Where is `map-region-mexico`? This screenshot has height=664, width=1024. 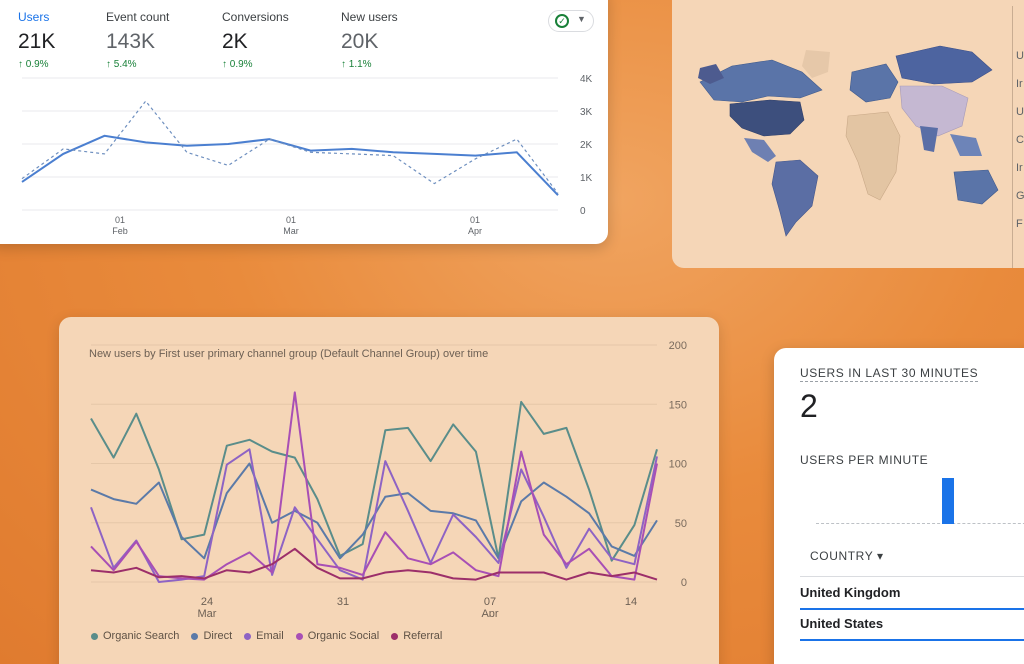 map-region-mexico is located at coordinates (760, 150).